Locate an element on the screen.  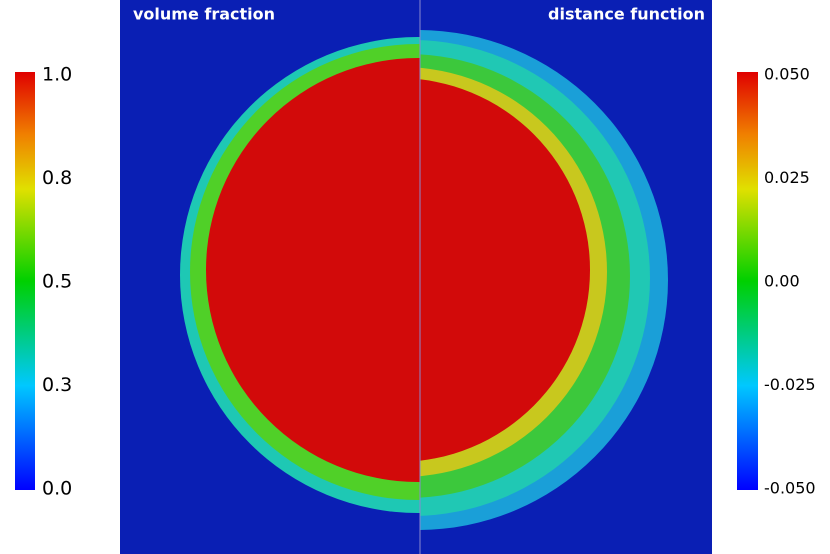
tick-label: 1.0 is located at coordinates (57, 75).